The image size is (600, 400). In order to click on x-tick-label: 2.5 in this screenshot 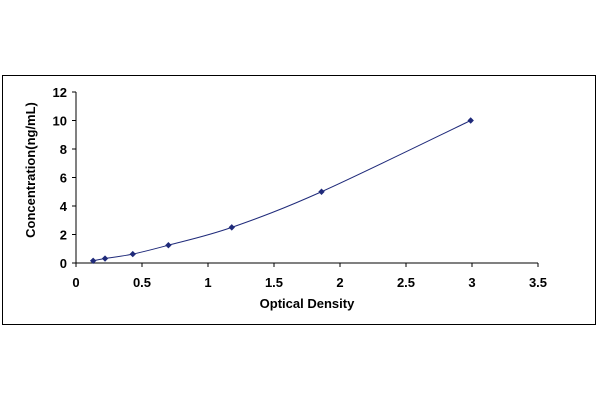, I will do `click(406, 282)`.